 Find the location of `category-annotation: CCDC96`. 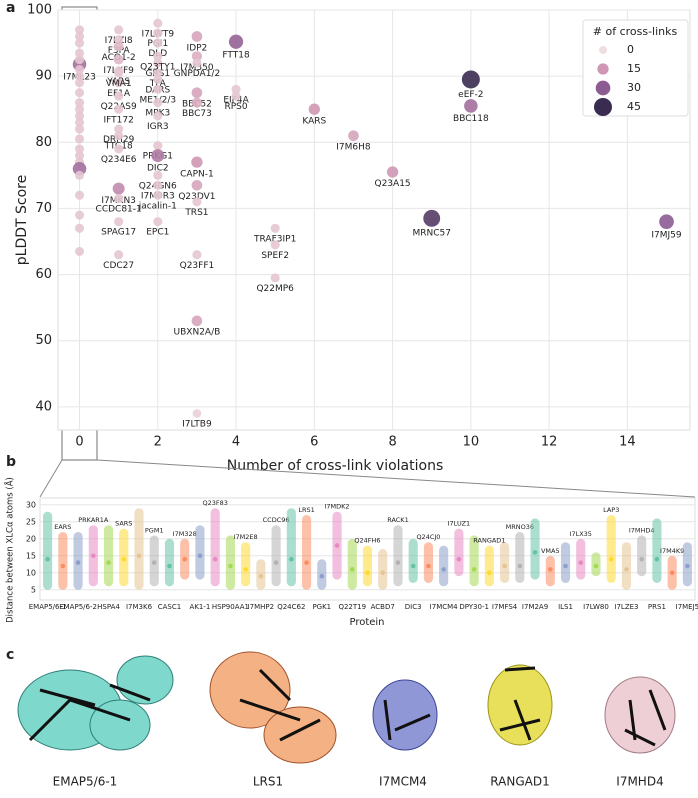

category-annotation: CCDC96 is located at coordinates (276, 520).